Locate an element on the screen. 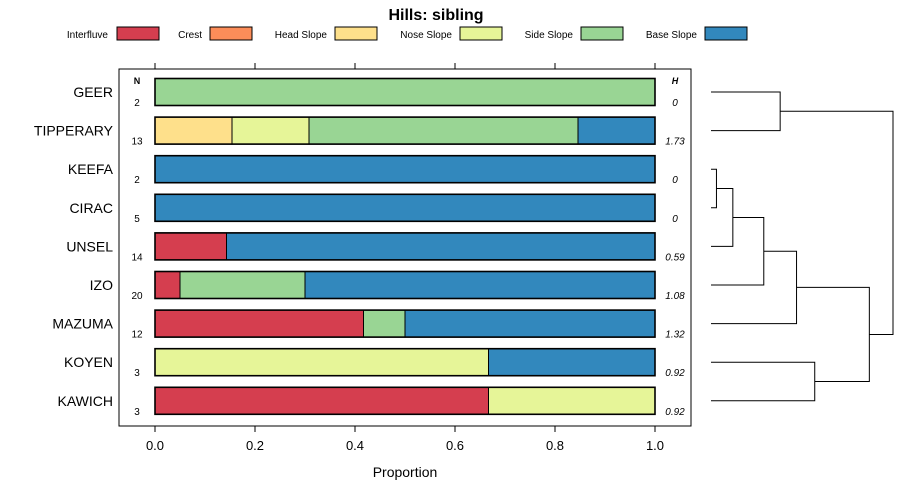  legend-swatch-side-slope is located at coordinates (602, 33).